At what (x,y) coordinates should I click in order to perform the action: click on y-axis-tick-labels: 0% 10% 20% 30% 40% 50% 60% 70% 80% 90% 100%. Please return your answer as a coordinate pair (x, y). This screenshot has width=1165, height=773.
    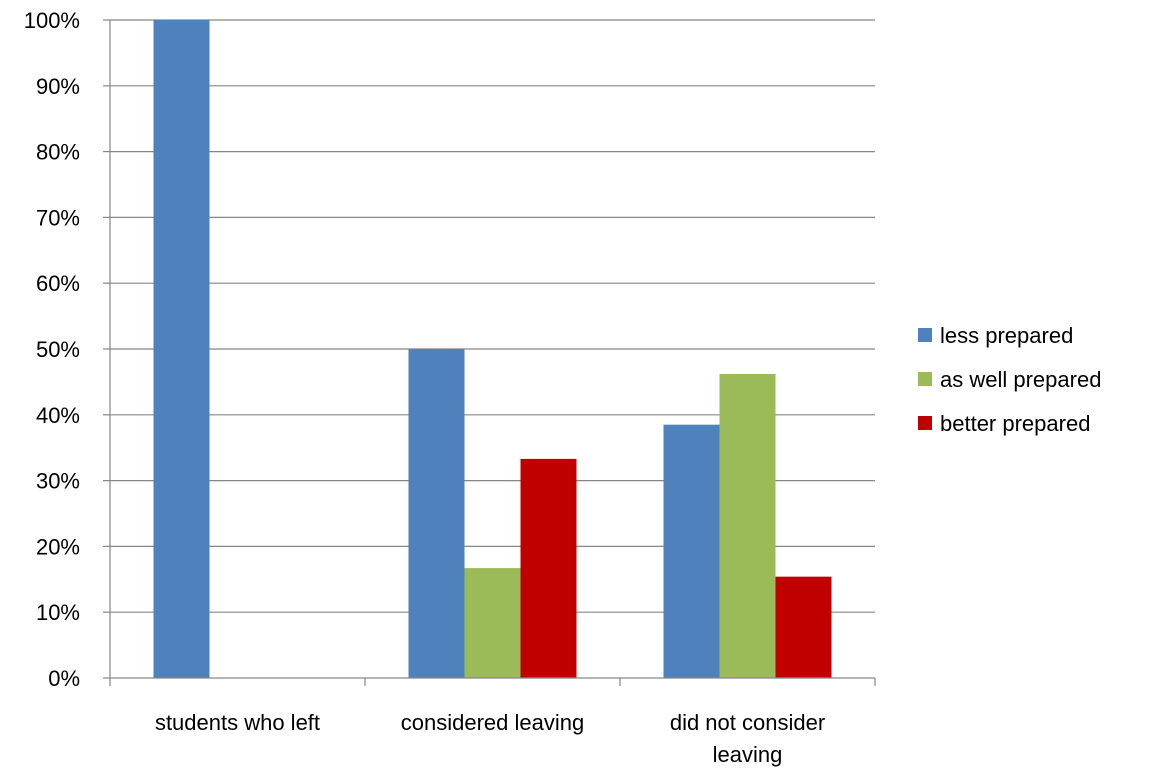
    Looking at the image, I should click on (52, 349).